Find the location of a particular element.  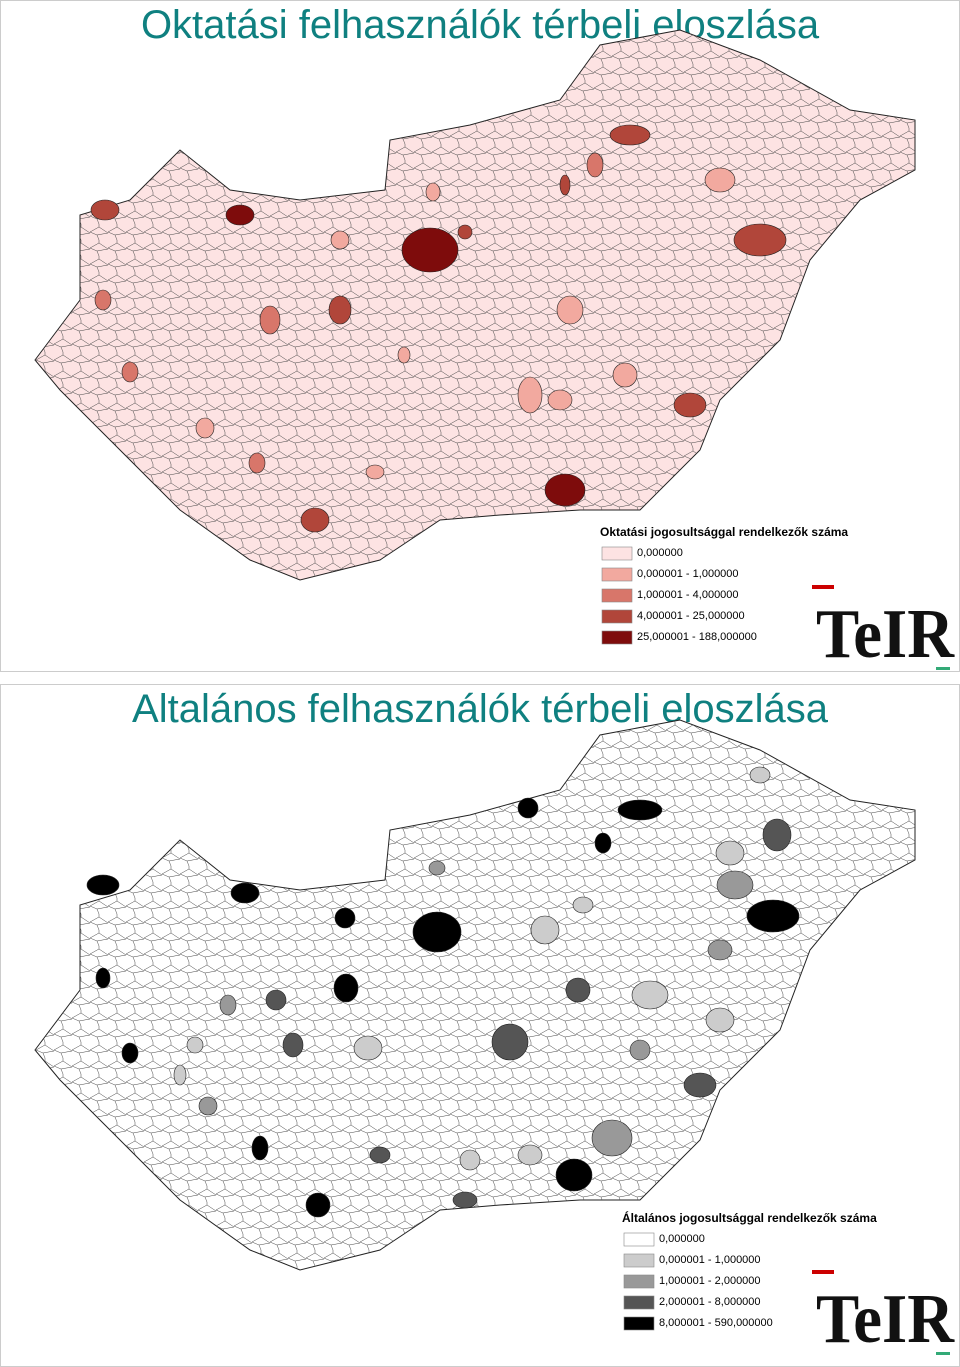

legend-item: 8,000001 - 590,000000 is located at coordinates (716, 1323).